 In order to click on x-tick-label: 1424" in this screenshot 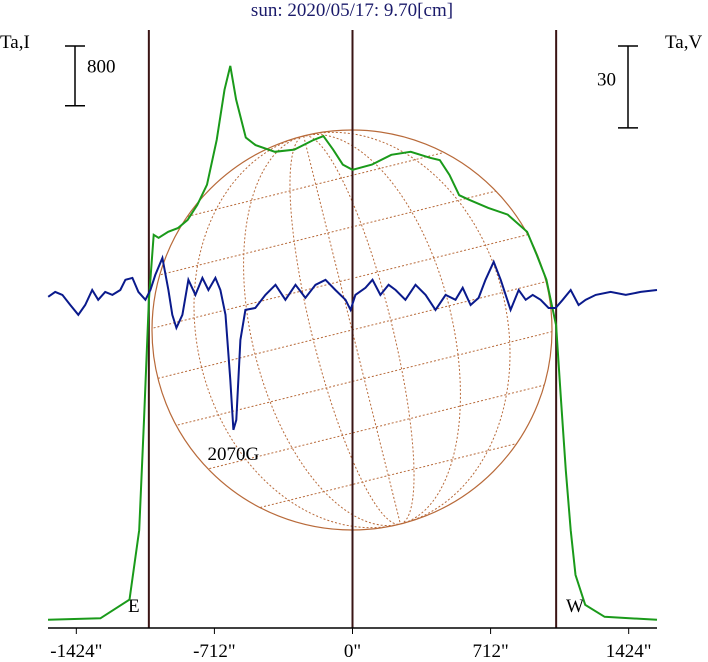, I will do `click(629, 651)`.